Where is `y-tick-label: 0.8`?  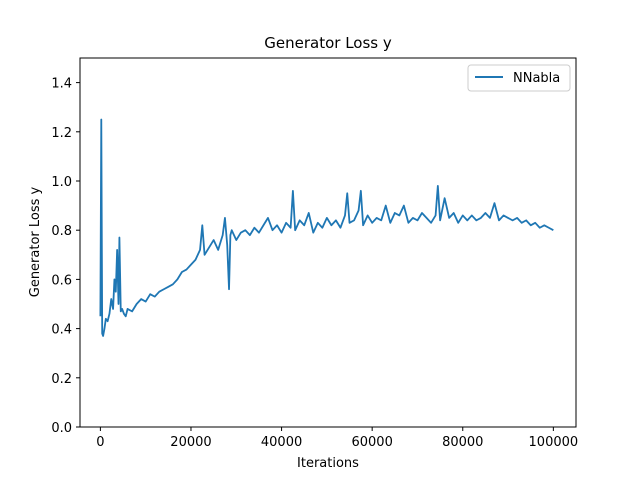 y-tick-label: 0.8 is located at coordinates (61, 231).